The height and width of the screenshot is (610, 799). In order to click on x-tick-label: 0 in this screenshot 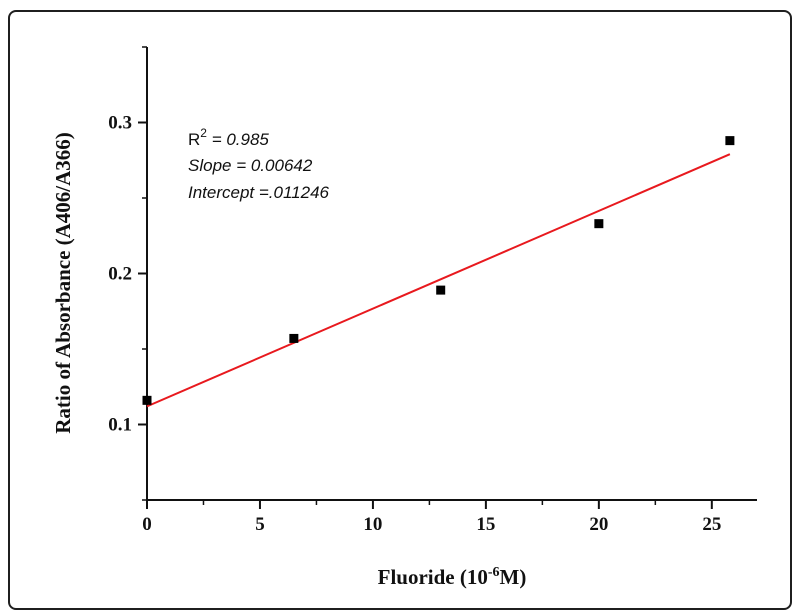, I will do `click(147, 524)`.